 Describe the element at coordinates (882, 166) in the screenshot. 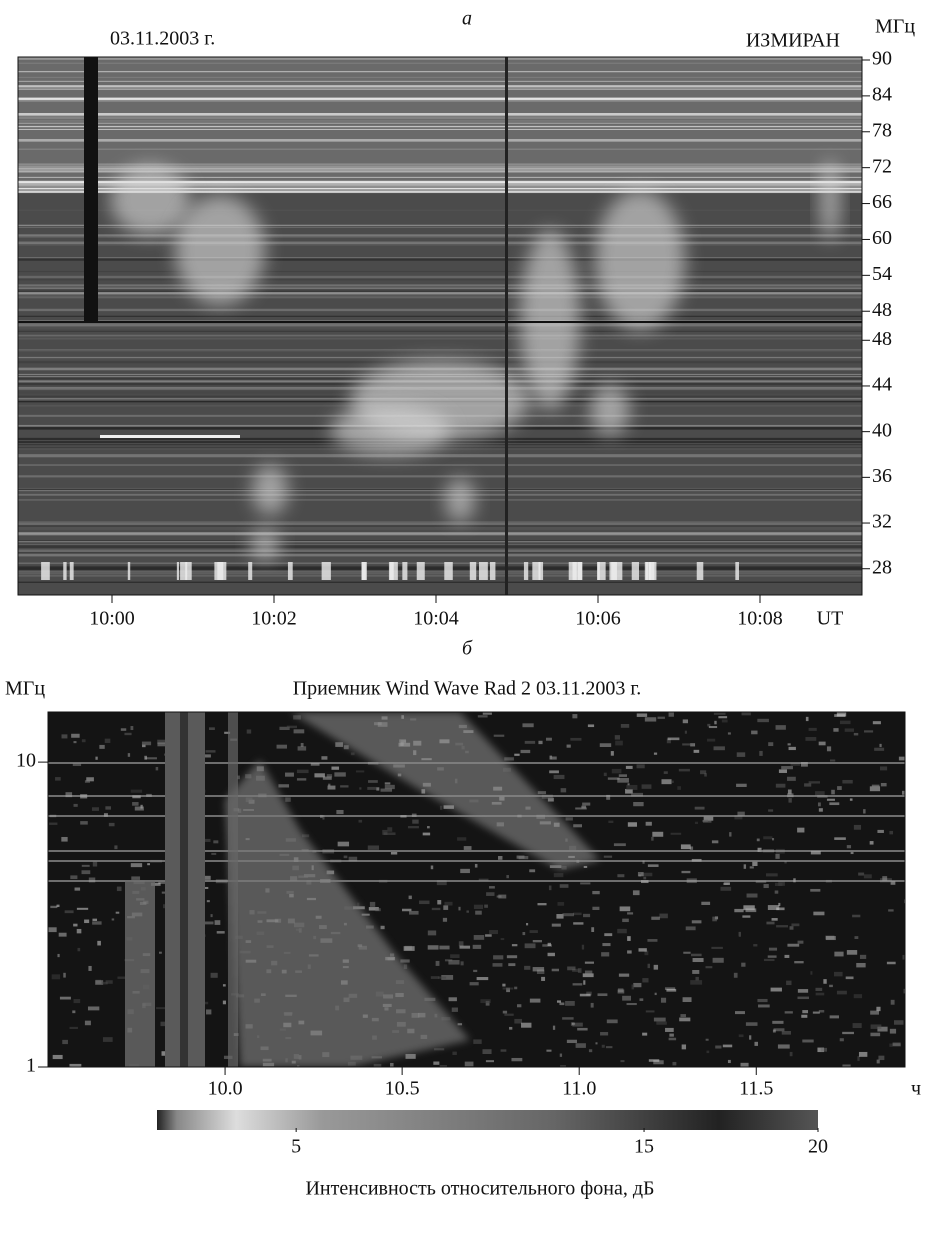

I see `y-tick-label: 72` at that location.